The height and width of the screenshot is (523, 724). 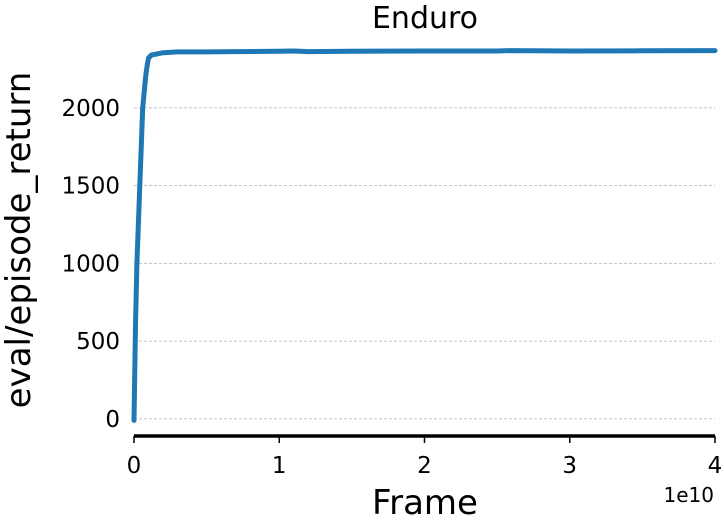 I want to click on y-tick-label: 500, so click(x=98, y=342).